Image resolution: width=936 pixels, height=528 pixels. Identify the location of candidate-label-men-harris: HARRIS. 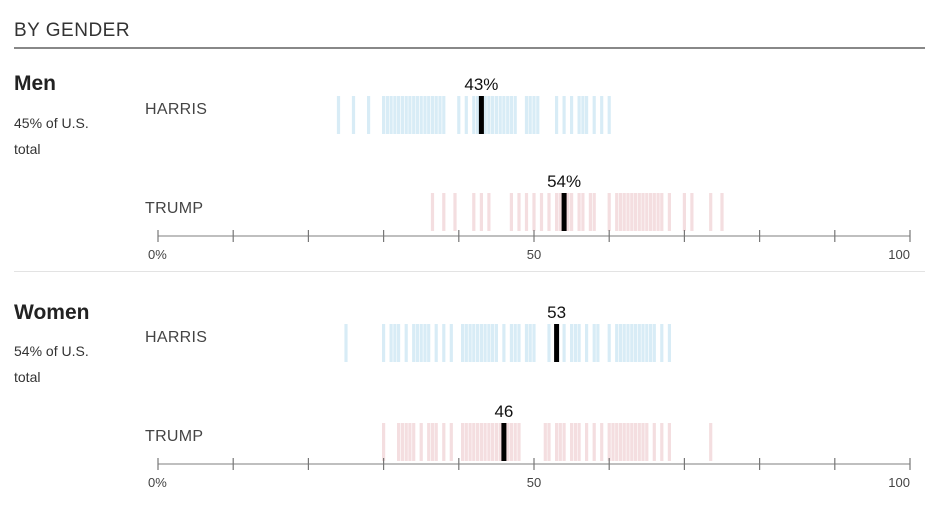
(176, 109).